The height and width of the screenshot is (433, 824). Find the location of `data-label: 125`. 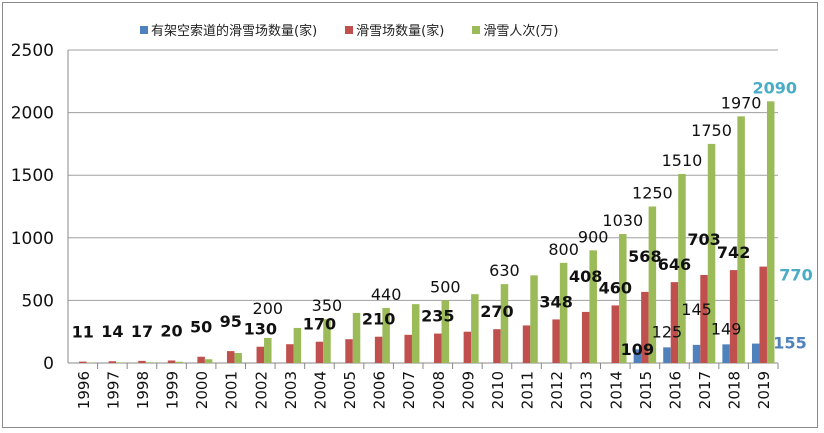

data-label: 125 is located at coordinates (667, 331).